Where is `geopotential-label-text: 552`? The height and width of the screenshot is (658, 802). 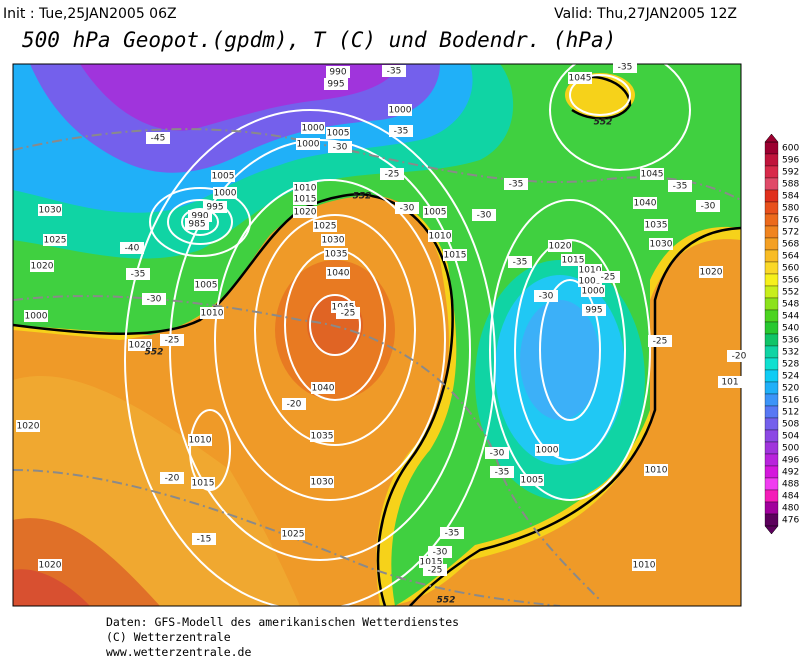 geopotential-label-text: 552 is located at coordinates (362, 197).